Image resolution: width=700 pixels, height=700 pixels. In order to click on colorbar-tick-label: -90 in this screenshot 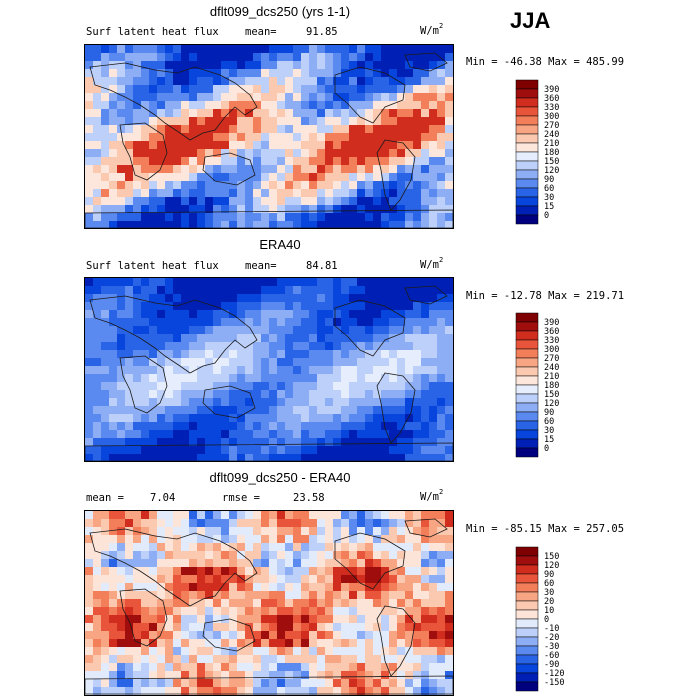, I will do `click(551, 665)`.